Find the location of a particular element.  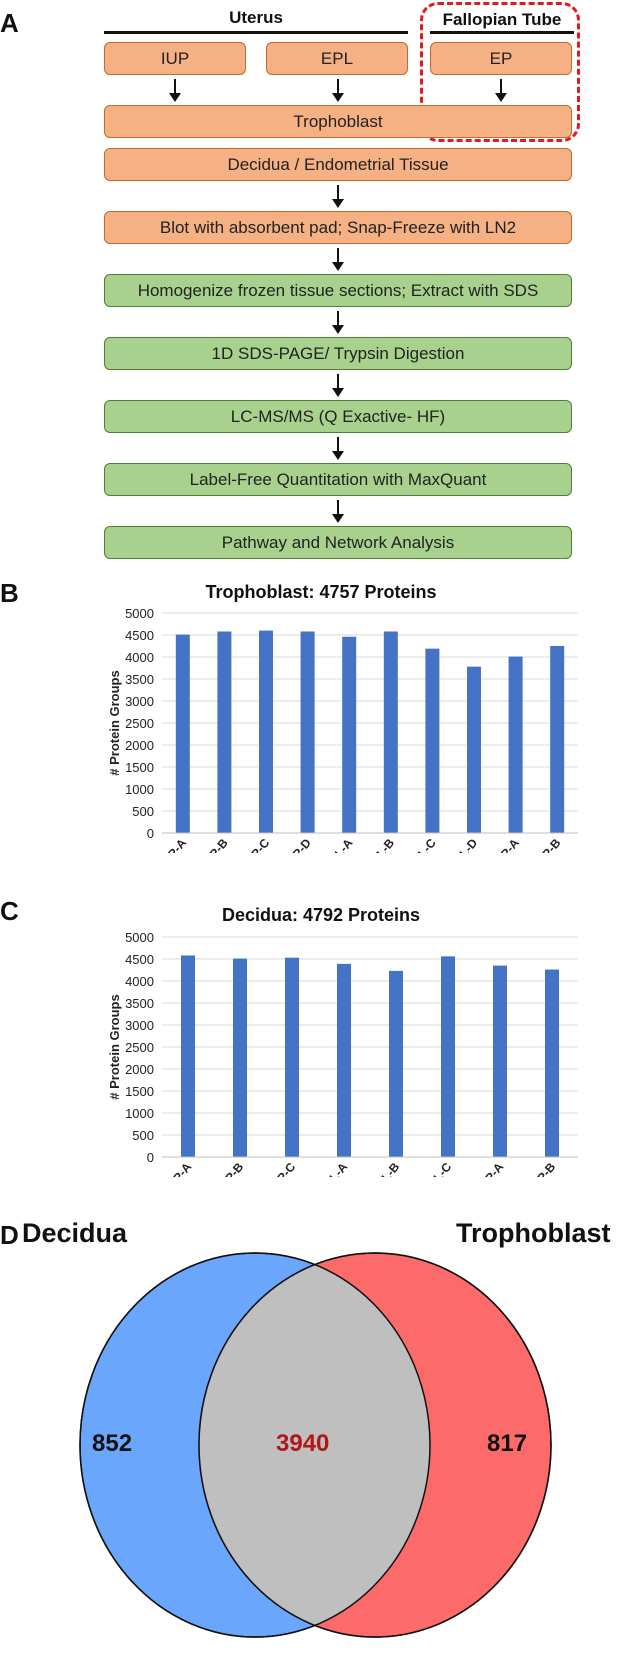

panel-label-a: A is located at coordinates (9, 23).